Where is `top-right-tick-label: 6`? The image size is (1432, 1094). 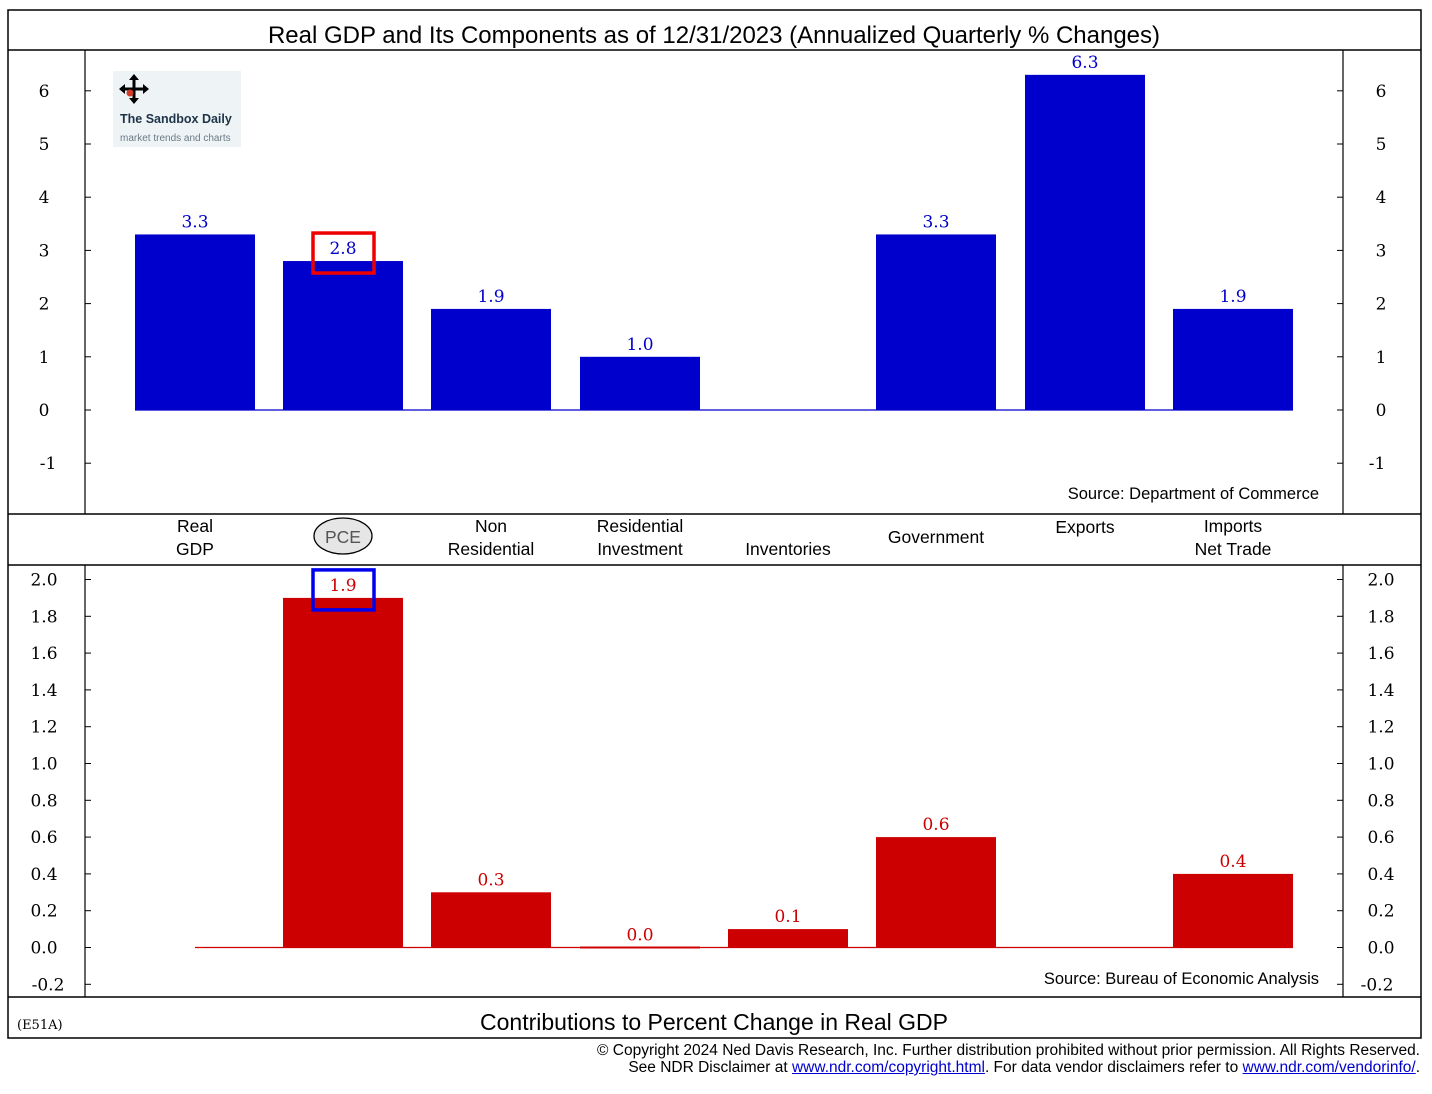
top-right-tick-label: 6 is located at coordinates (1381, 92).